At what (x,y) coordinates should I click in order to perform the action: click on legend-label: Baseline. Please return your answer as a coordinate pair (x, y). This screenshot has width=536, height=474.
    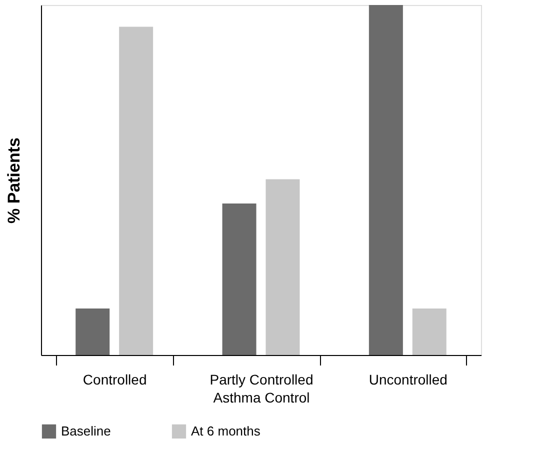
    Looking at the image, I should click on (86, 430).